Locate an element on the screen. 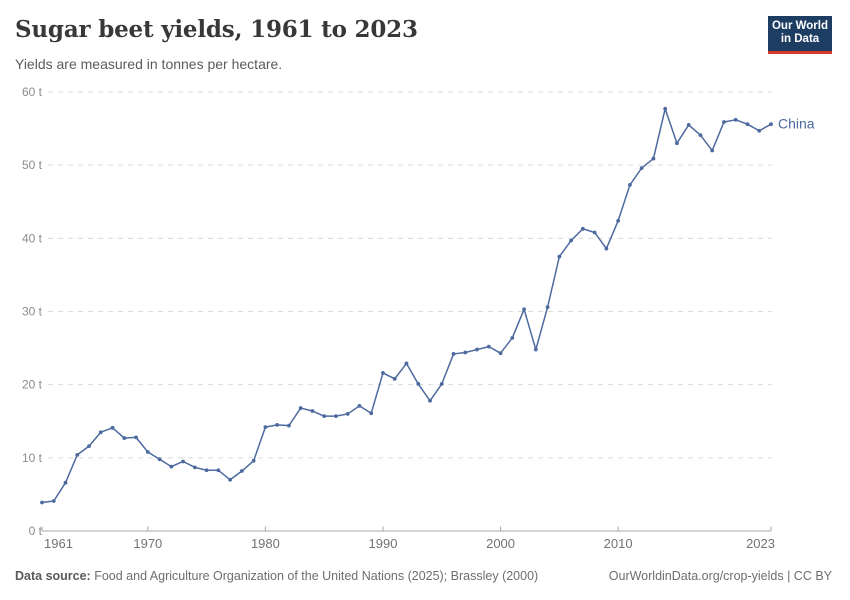  page-title: Sugar beet yields, 1961 to 2023 is located at coordinates (216, 29).